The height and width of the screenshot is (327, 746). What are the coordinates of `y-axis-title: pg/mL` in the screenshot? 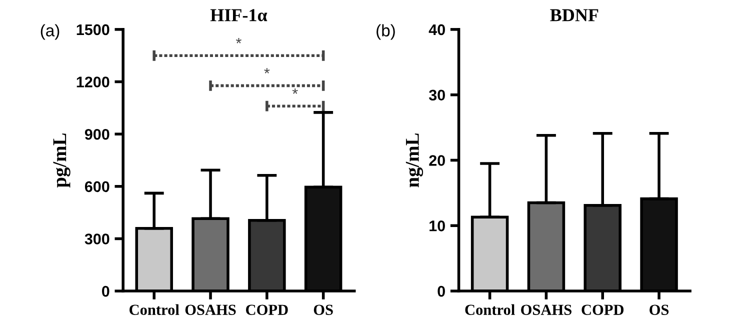 It's located at (61, 160).